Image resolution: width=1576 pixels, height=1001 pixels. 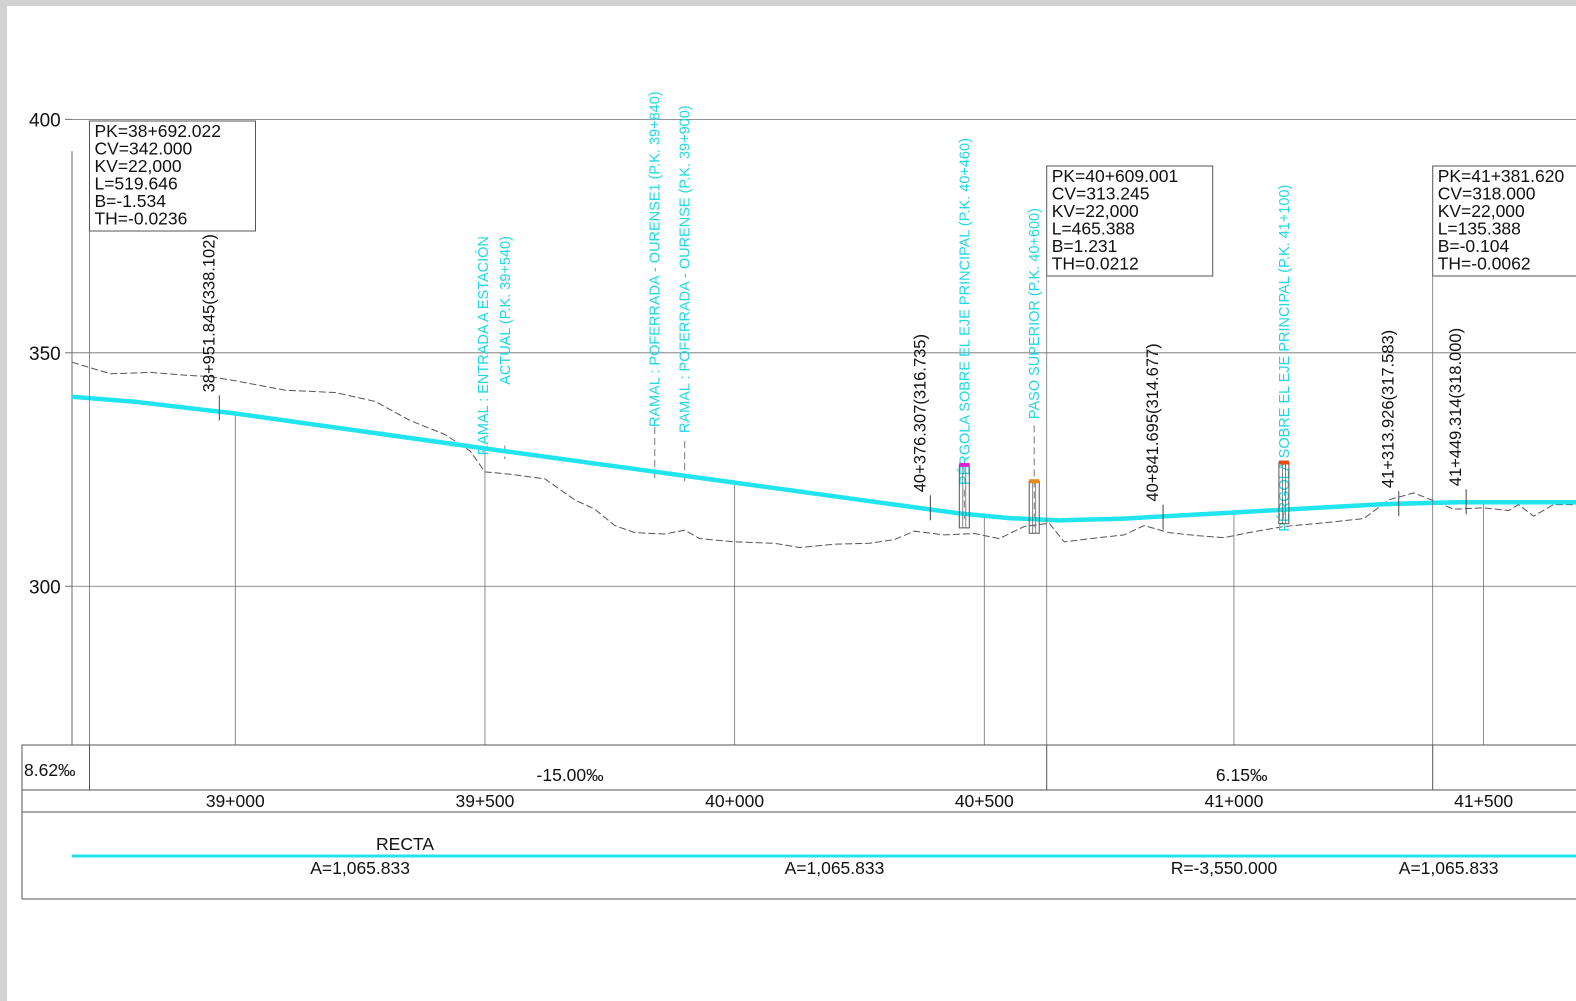 I want to click on elevation-tick-label: 300, so click(x=45, y=587).